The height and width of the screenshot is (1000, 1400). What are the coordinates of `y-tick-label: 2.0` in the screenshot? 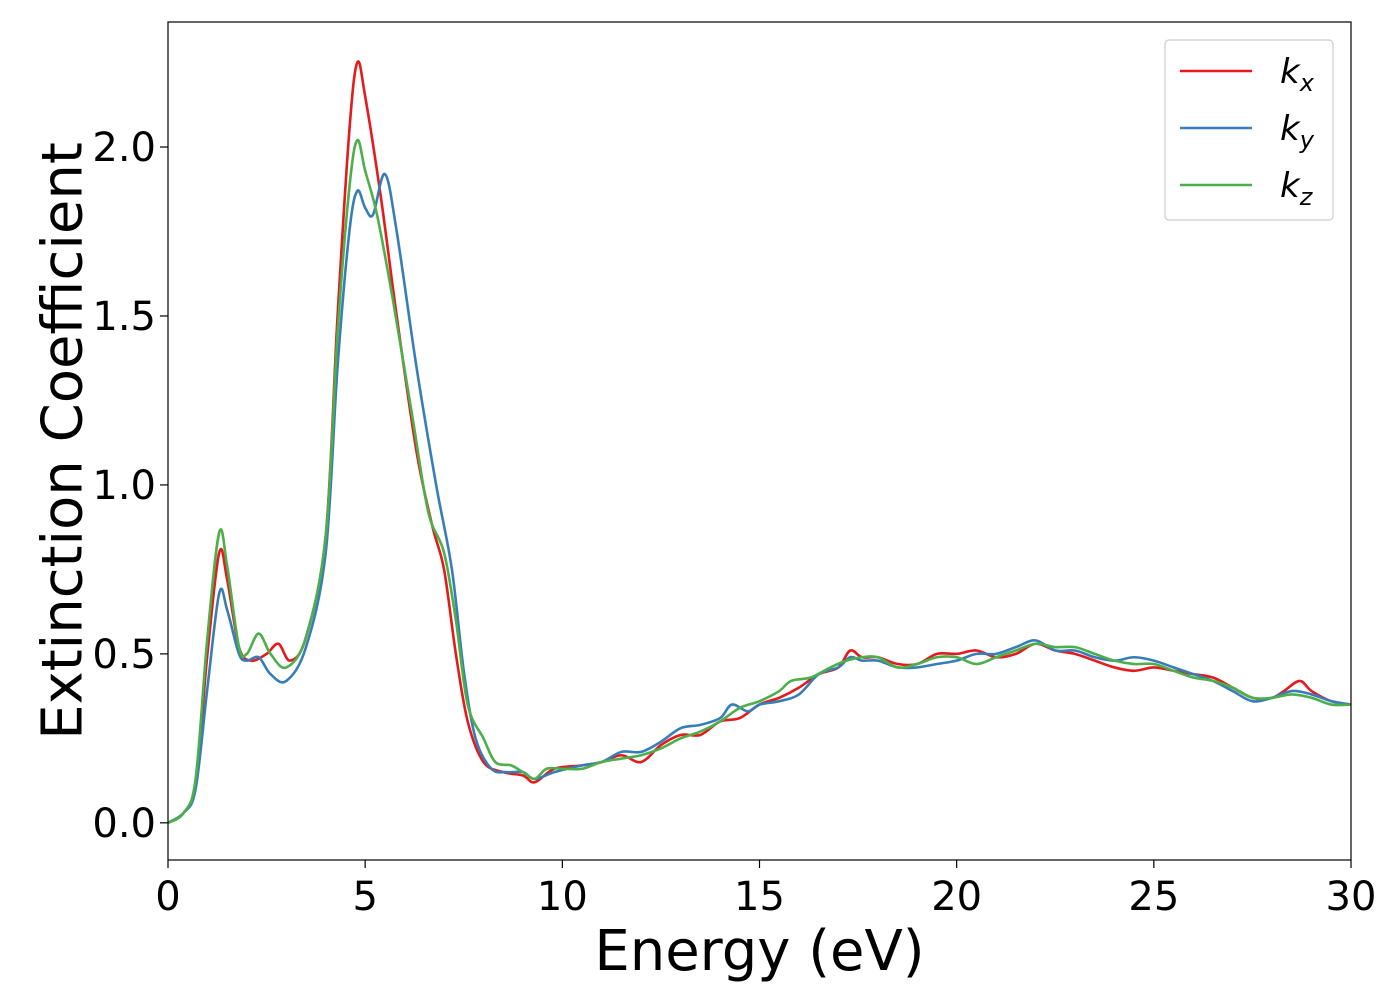 It's located at (124, 148).